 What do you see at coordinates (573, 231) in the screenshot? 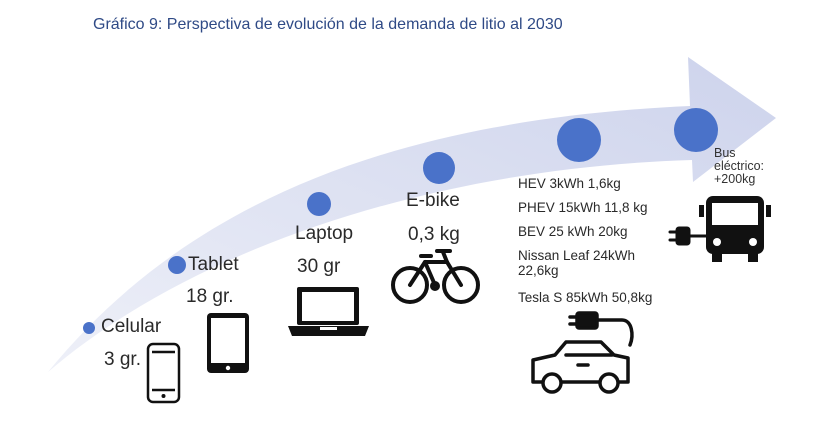
I see `item-ev-line-3: BEV 25 kWh 20kg` at bounding box center [573, 231].